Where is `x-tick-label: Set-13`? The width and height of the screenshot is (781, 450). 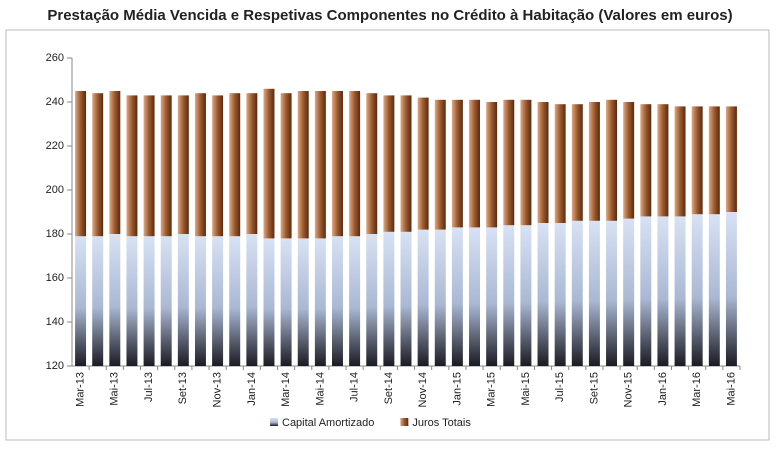
x-tick-label: Set-13 is located at coordinates (183, 388).